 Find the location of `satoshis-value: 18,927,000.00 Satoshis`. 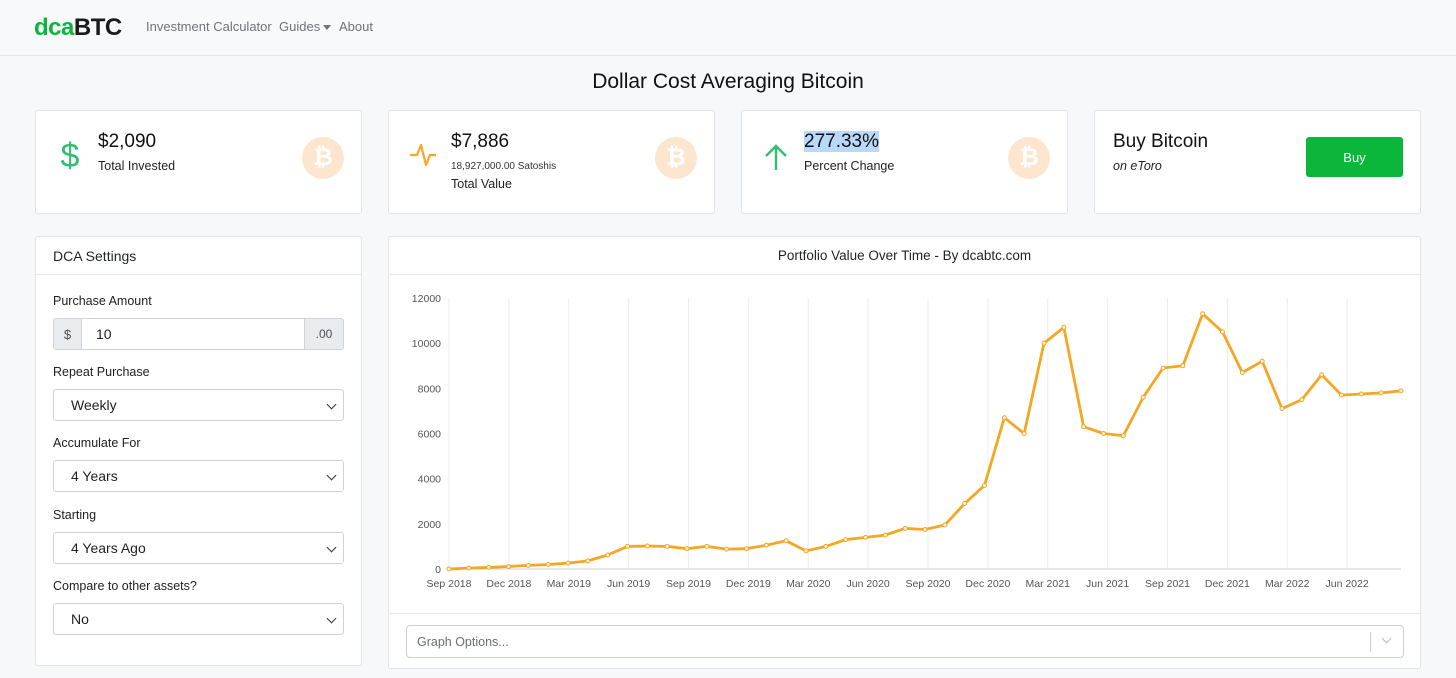

satoshis-value: 18,927,000.00 Satoshis is located at coordinates (504, 166).